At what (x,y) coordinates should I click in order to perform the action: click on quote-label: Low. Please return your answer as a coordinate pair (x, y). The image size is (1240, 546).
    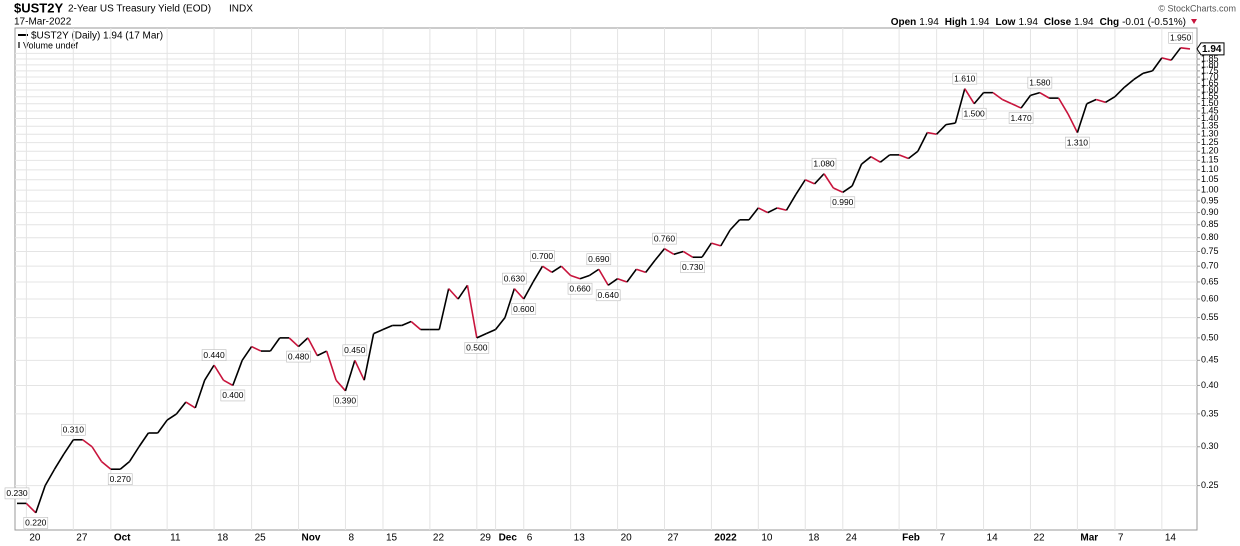
    Looking at the image, I should click on (1005, 22).